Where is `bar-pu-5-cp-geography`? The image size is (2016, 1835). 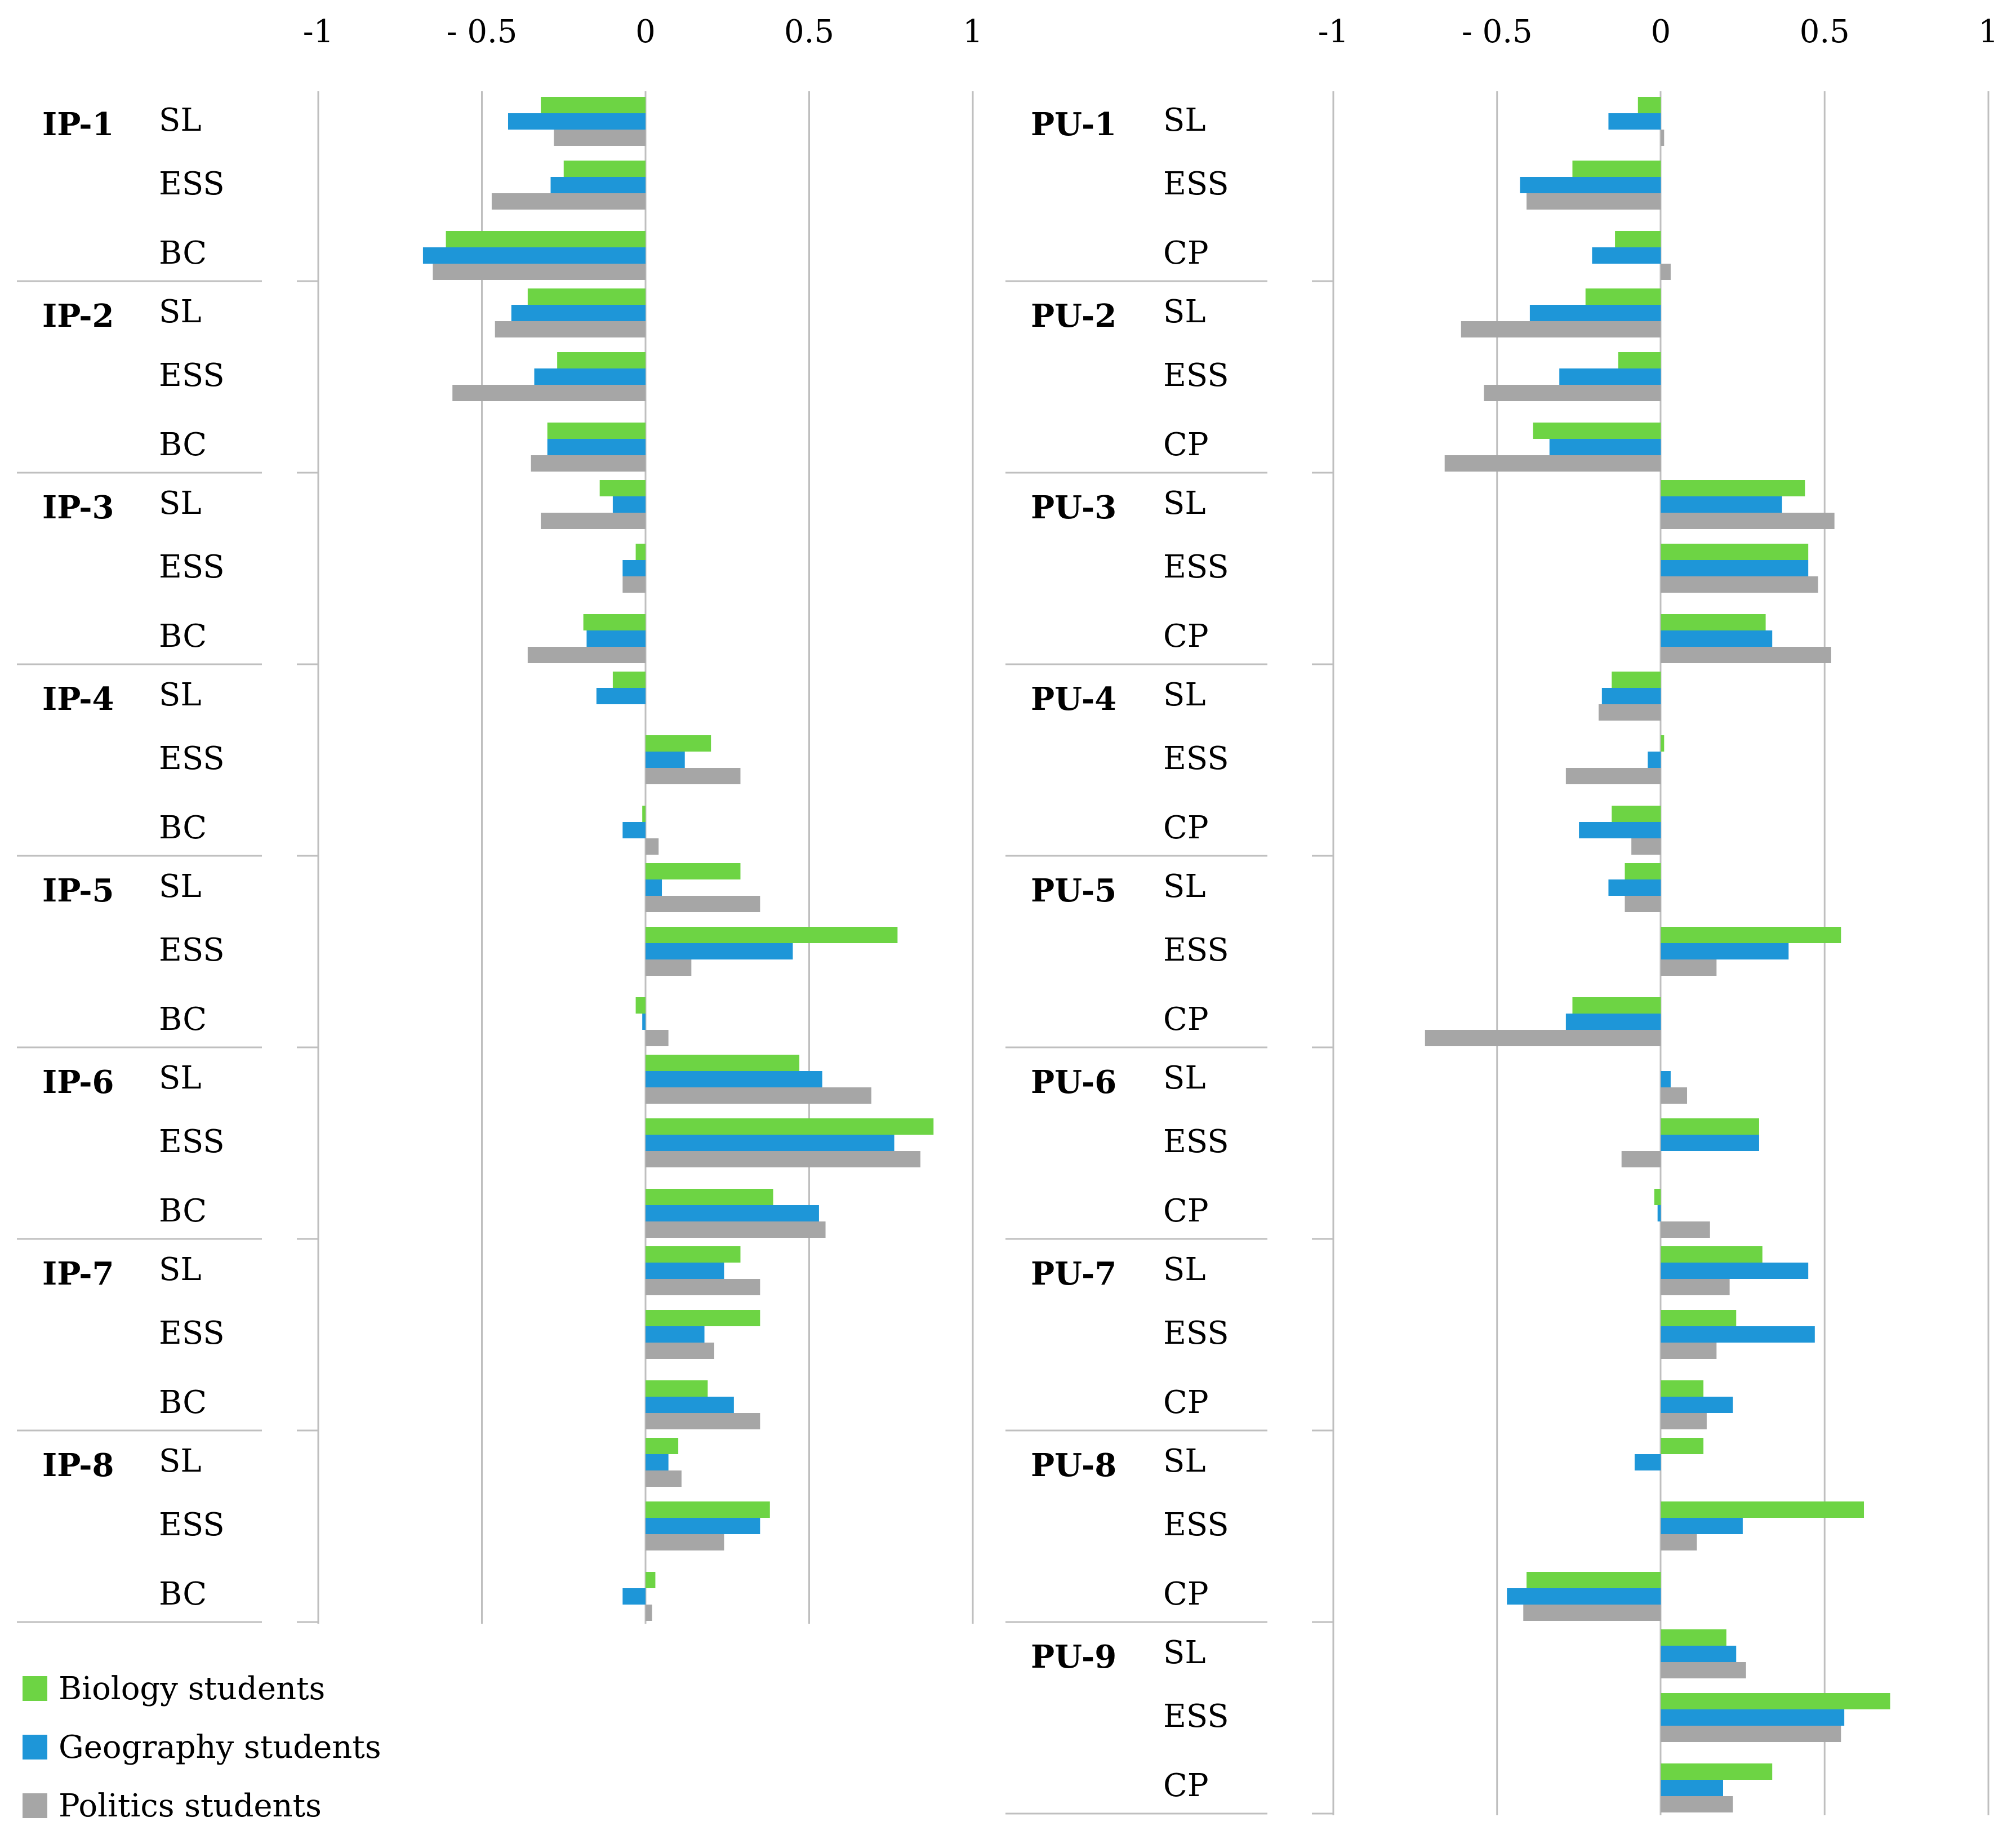 bar-pu-5-cp-geography is located at coordinates (1613, 1022).